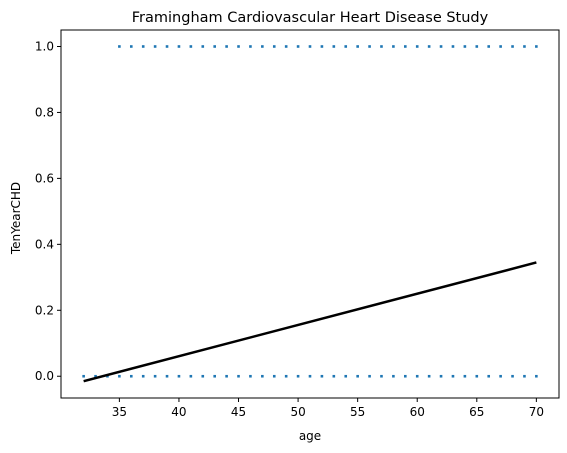 This screenshot has height=453, width=567. What do you see at coordinates (44, 112) in the screenshot?
I see `y-tick-label-4: 0.8` at bounding box center [44, 112].